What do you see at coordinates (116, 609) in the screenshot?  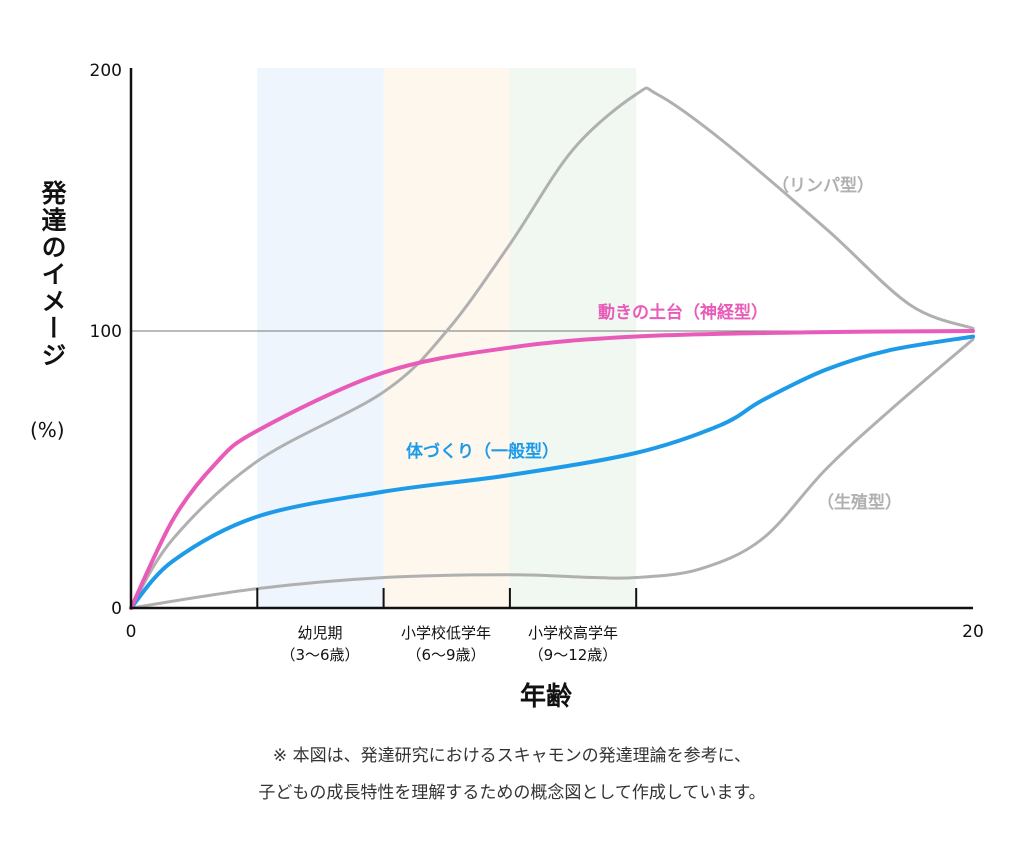 I see `y-tick-label: 0` at bounding box center [116, 609].